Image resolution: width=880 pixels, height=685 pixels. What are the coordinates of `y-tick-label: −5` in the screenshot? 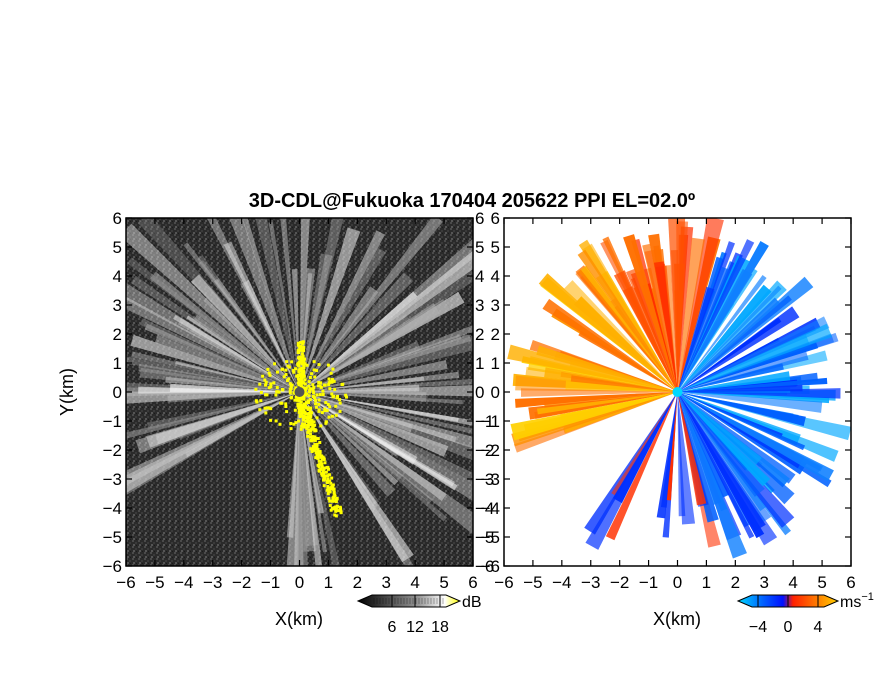 It's located at (112, 537).